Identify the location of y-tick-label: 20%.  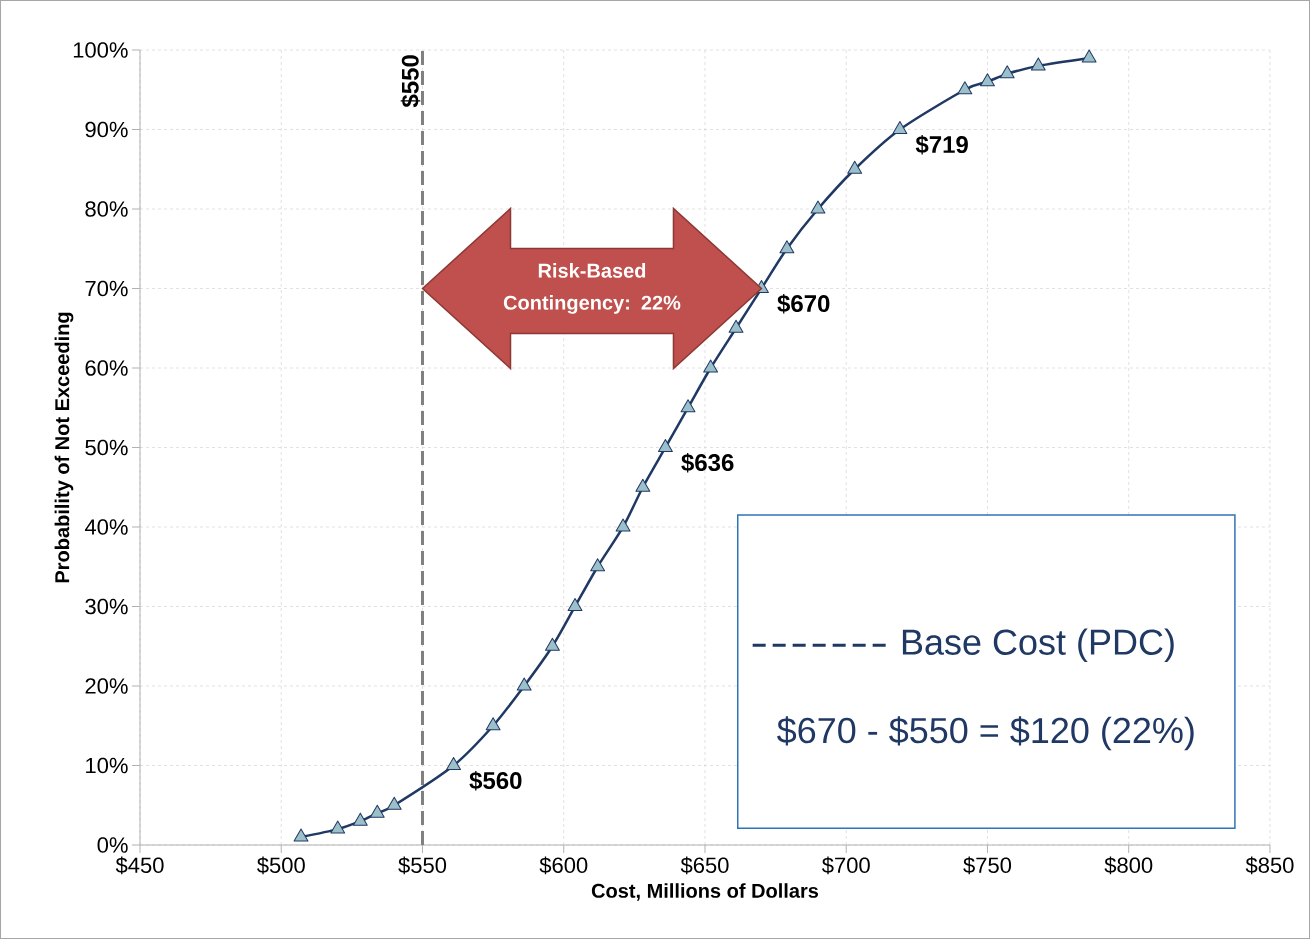
(106, 686).